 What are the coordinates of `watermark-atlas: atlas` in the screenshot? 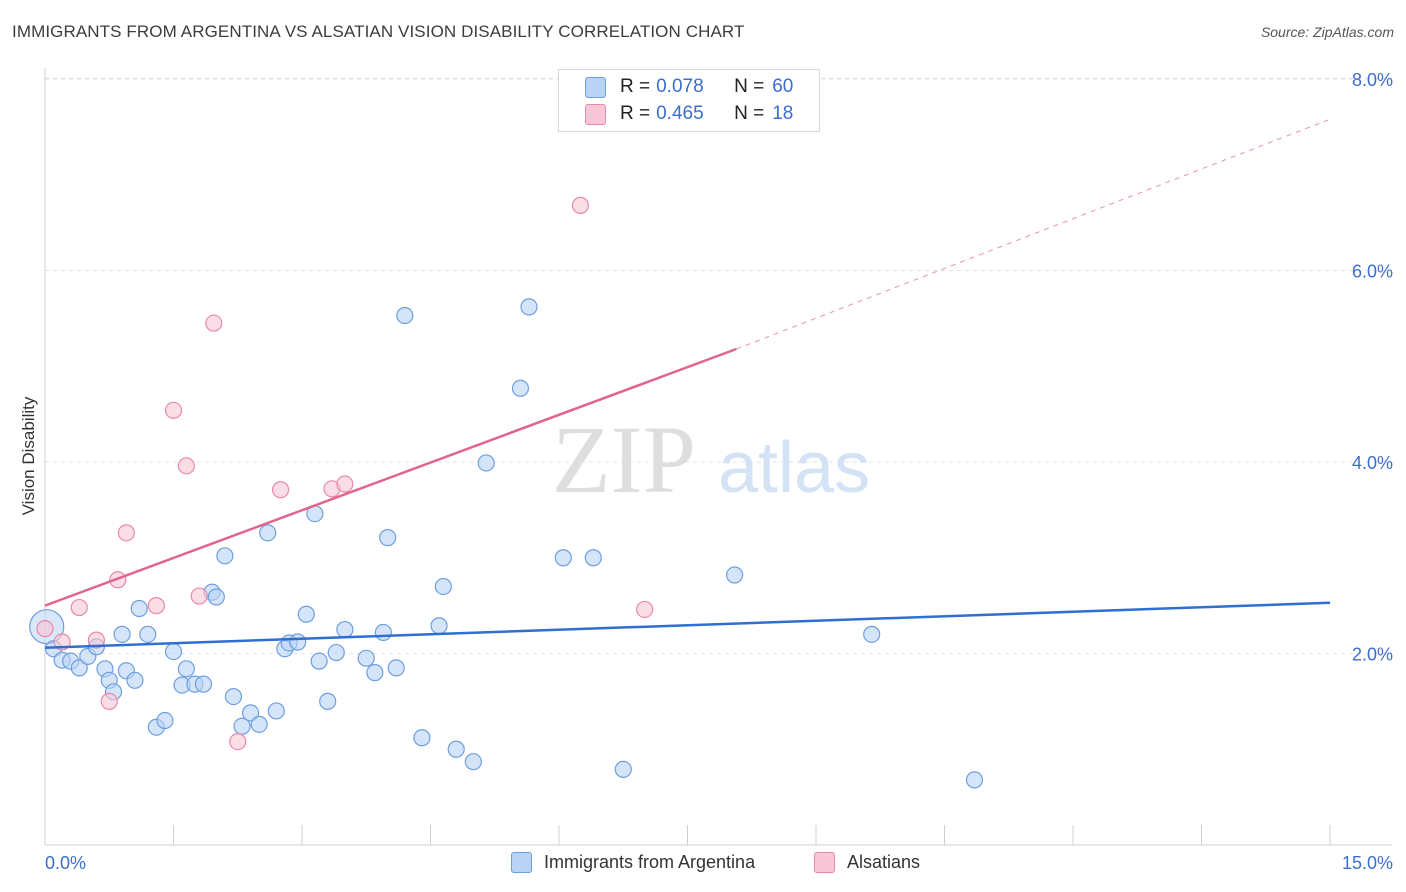 It's located at (794, 468).